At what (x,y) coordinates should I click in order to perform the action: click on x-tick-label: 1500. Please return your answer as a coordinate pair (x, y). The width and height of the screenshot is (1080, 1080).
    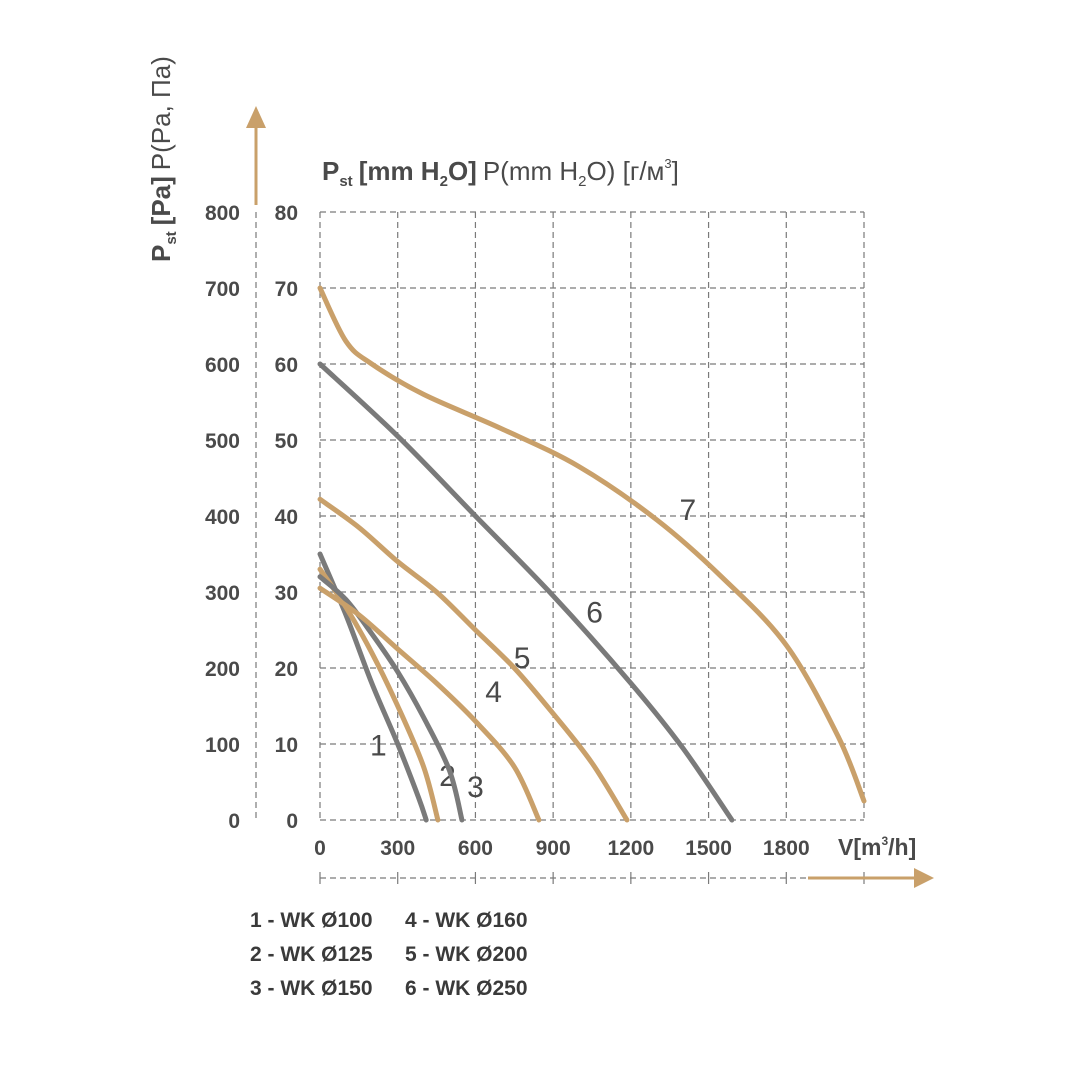
    Looking at the image, I should click on (708, 848).